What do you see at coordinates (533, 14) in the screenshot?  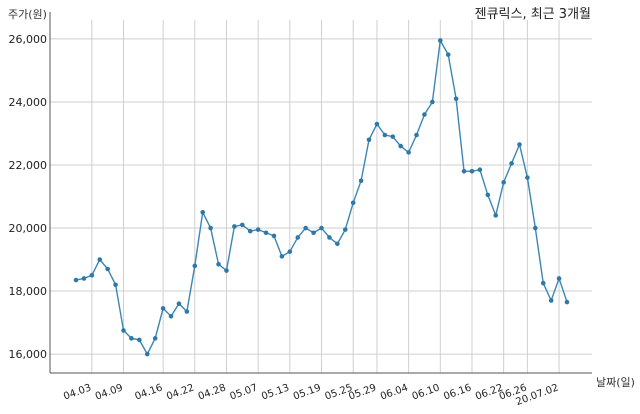 I see `chart-title: 젠큐릭스, 최근 3개월` at bounding box center [533, 14].